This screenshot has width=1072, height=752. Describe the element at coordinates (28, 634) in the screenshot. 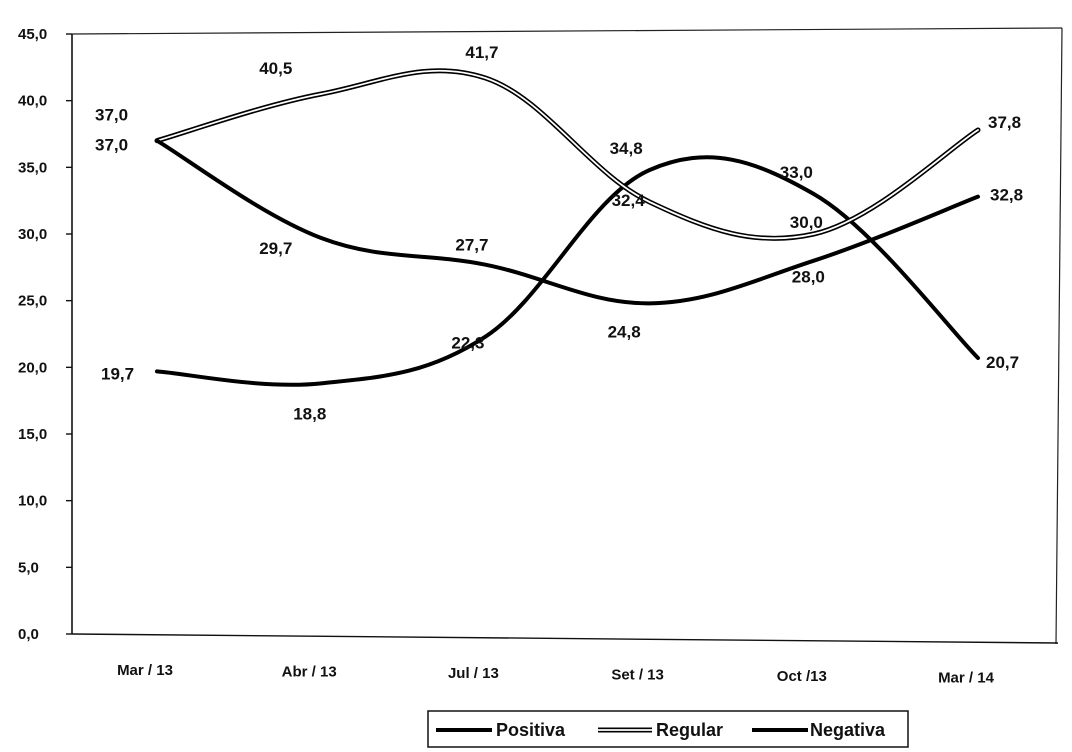

I see `y-tick-label: 0,0` at that location.